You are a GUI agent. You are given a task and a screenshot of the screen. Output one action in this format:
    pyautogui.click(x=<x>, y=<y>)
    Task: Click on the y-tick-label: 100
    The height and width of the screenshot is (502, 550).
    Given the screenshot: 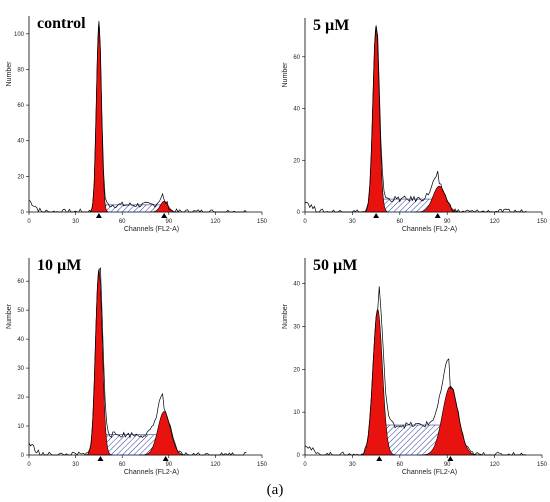 What is the action you would take?
    pyautogui.click(x=19, y=35)
    